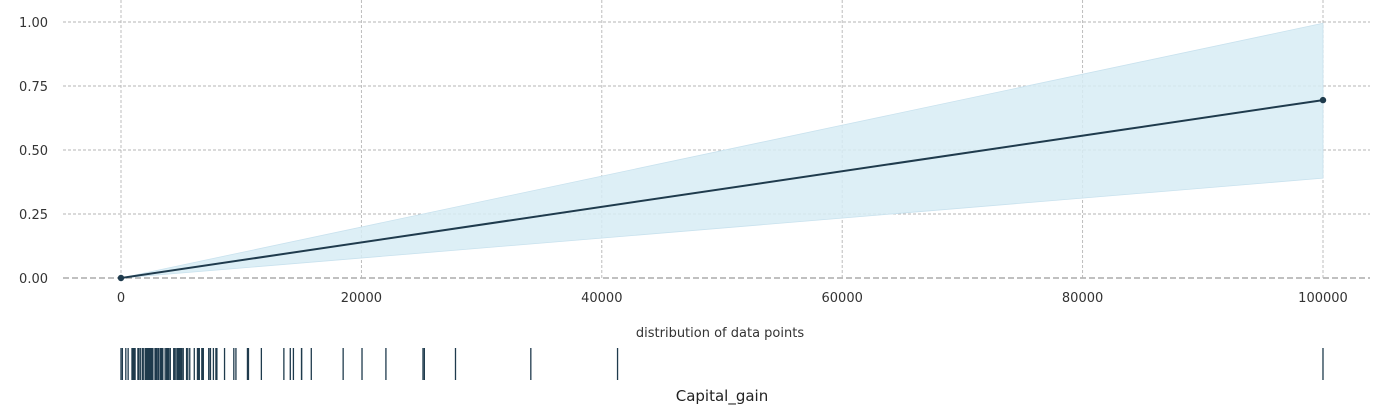  Describe the element at coordinates (121, 298) in the screenshot. I see `x-tick-label: 0` at that location.